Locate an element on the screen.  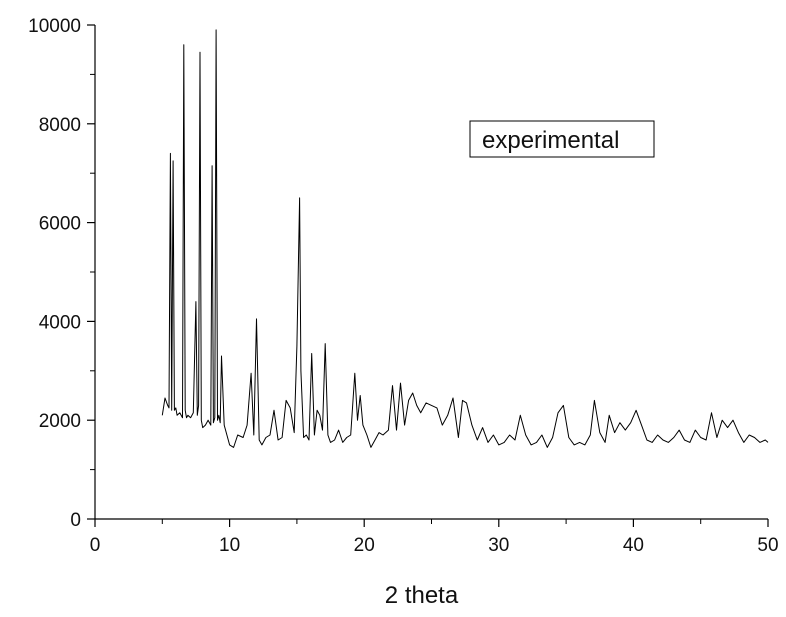
x-tick-label: 0 is located at coordinates (95, 545).